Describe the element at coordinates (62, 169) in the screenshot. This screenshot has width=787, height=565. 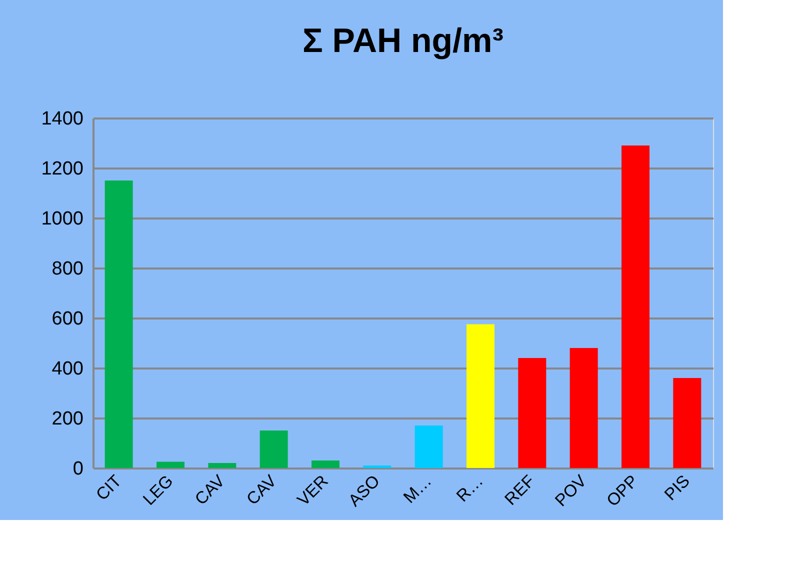
I see `y-tick-label: 1200` at that location.